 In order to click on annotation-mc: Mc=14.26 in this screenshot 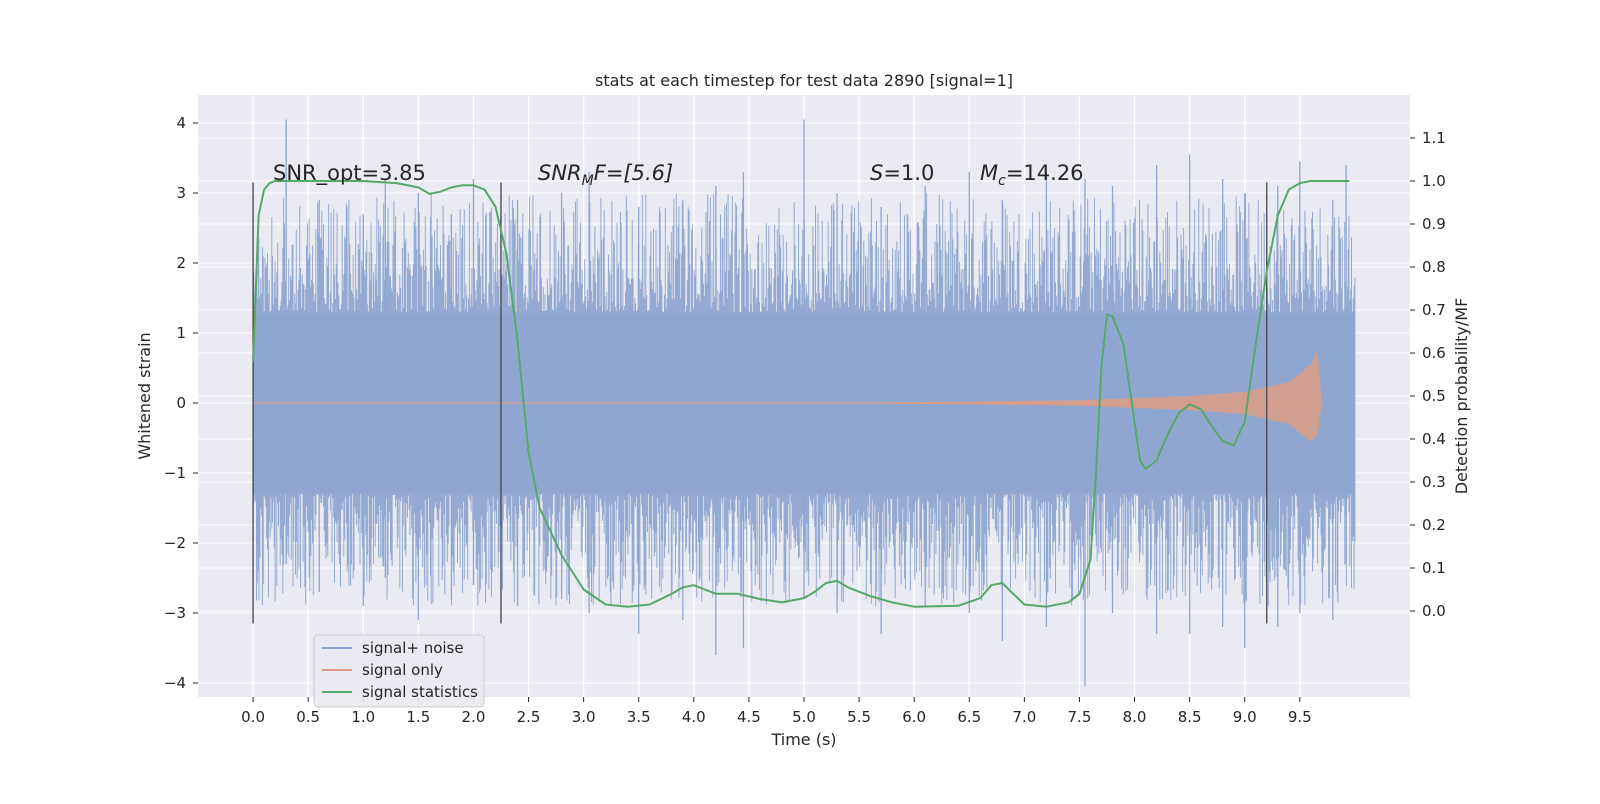, I will do `click(1032, 175)`.